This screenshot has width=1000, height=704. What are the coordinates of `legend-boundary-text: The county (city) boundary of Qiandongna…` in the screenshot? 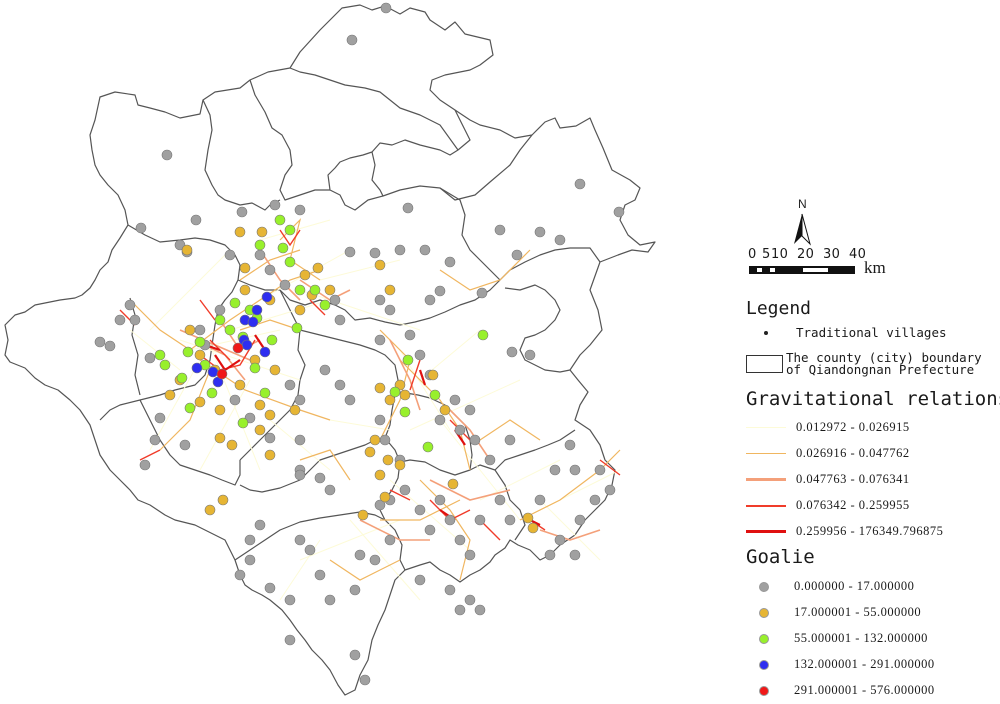 It's located at (884, 363).